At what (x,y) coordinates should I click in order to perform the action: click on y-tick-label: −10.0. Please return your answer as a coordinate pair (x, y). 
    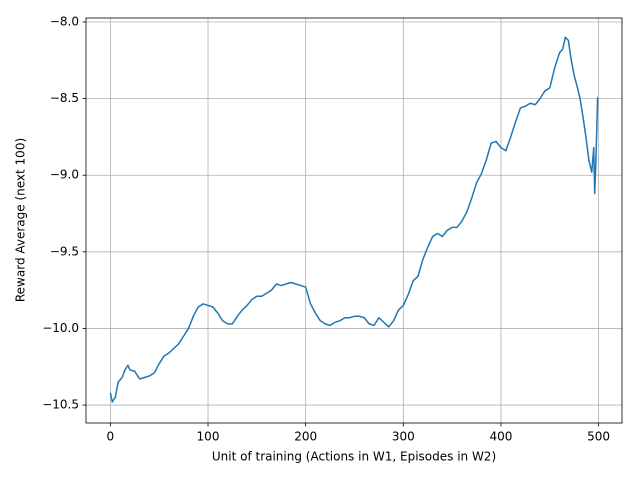
    Looking at the image, I should click on (60, 328).